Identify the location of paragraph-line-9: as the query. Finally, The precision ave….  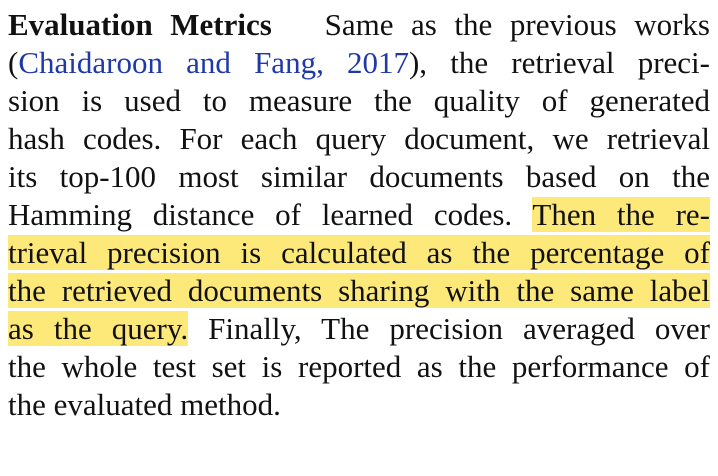
(359, 329).